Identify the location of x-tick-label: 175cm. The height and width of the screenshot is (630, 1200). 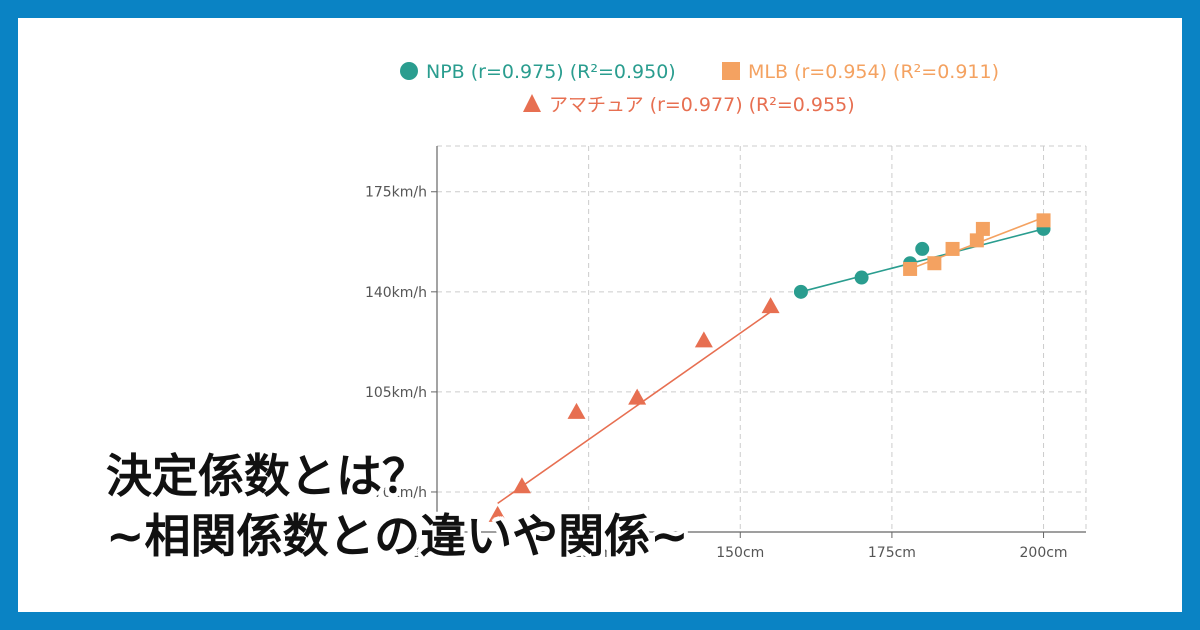
(892, 553).